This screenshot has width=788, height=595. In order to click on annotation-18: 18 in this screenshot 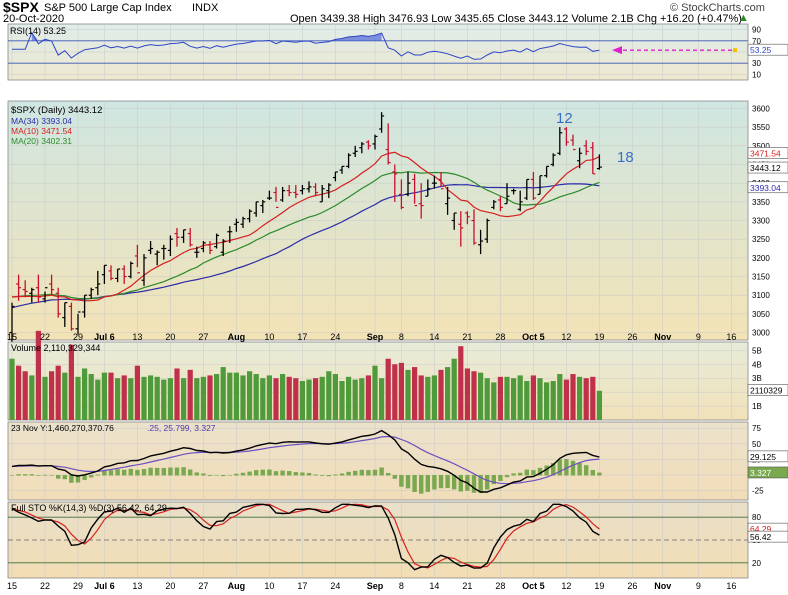, I will do `click(625, 157)`.